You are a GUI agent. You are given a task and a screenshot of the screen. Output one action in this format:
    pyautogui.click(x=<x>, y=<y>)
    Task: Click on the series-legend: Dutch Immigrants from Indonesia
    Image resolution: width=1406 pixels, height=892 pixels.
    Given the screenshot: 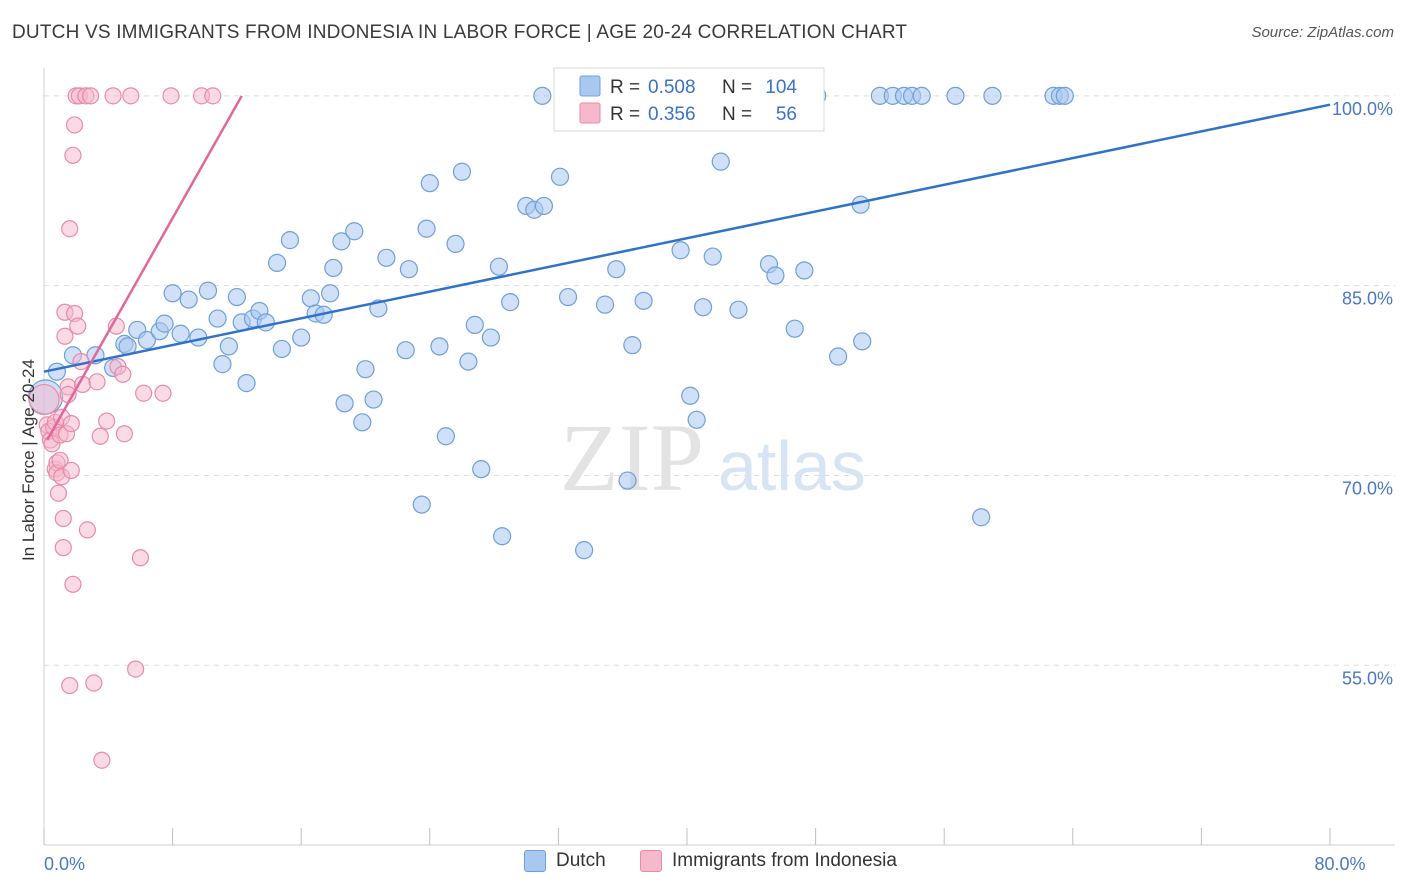 What is the action you would take?
    pyautogui.click(x=703, y=865)
    